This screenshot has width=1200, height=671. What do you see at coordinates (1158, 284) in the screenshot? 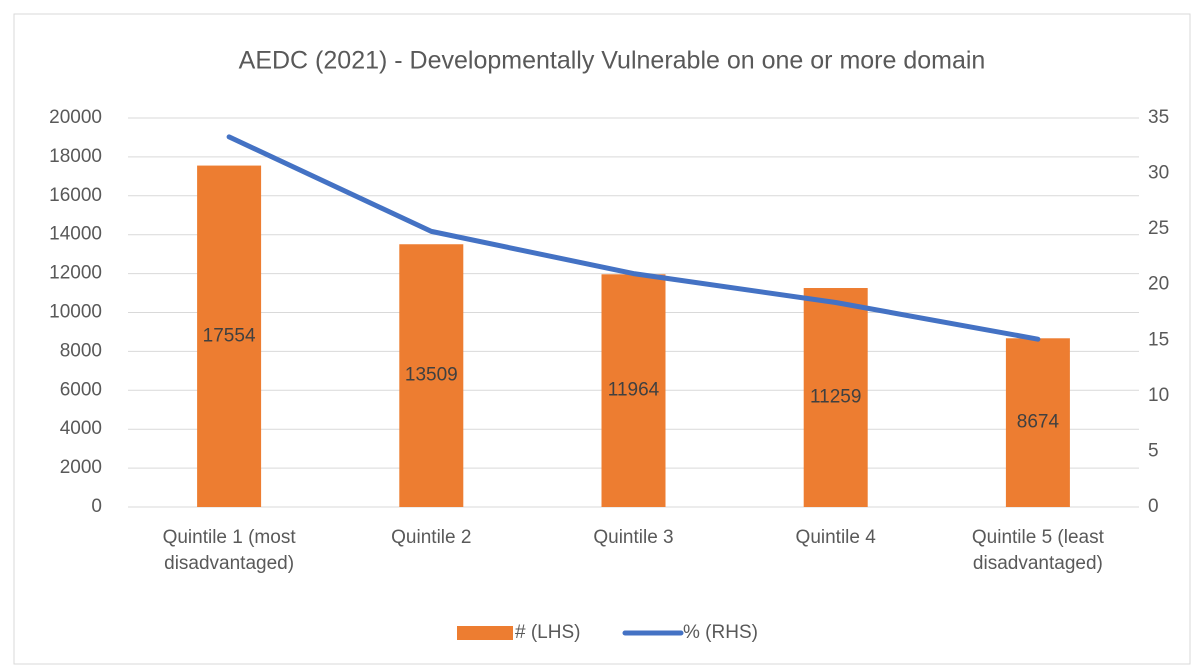
I see `y2-tick-label: 20` at bounding box center [1158, 284].